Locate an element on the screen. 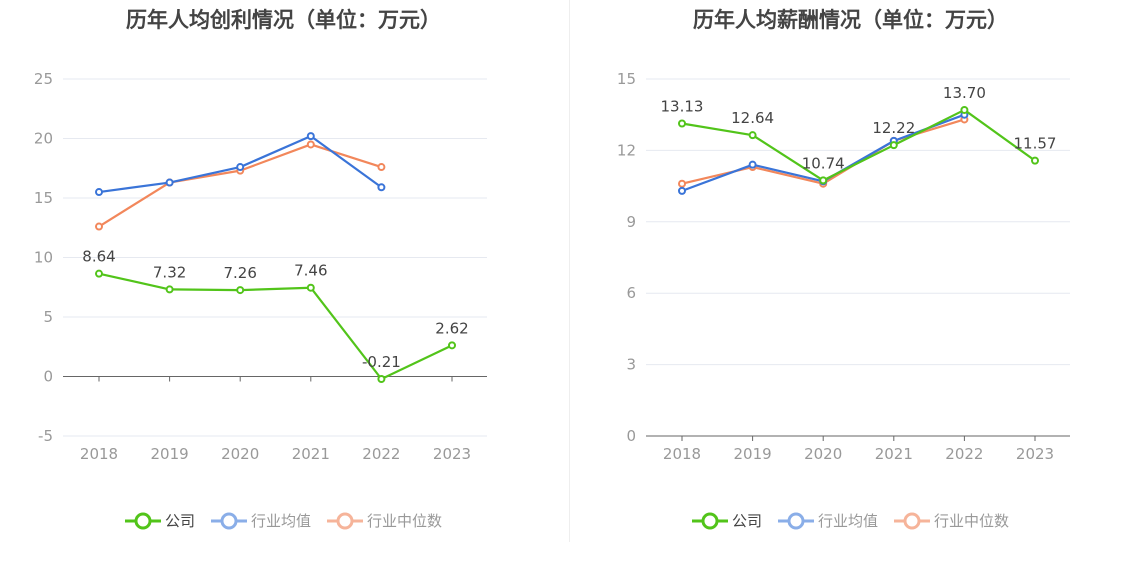  y-tick-label: 6 is located at coordinates (631, 293).